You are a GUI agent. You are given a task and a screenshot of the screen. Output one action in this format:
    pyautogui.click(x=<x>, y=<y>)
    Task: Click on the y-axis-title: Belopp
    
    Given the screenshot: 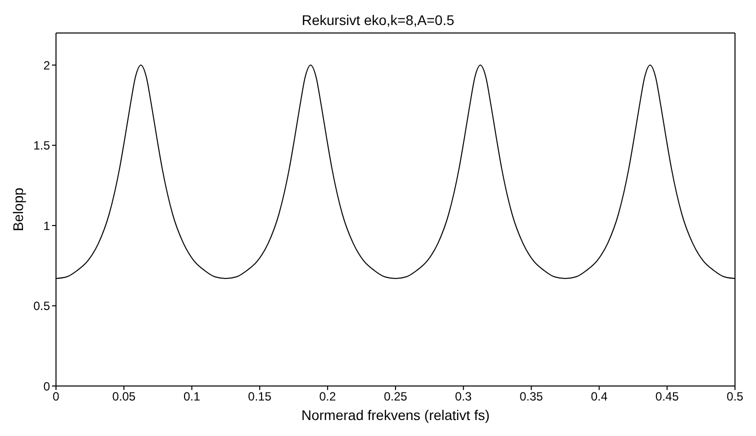 What is the action you would take?
    pyautogui.click(x=18, y=209)
    